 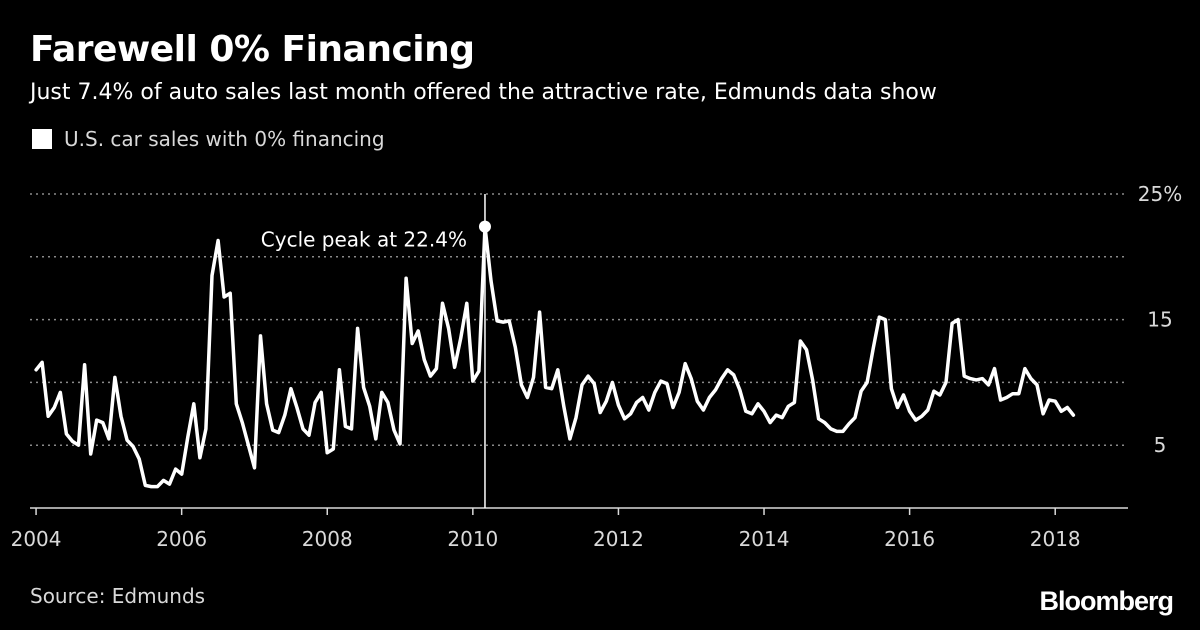 What do you see at coordinates (364, 240) in the screenshot?
I see `annotation-label: Cycle peak at 22.4%` at bounding box center [364, 240].